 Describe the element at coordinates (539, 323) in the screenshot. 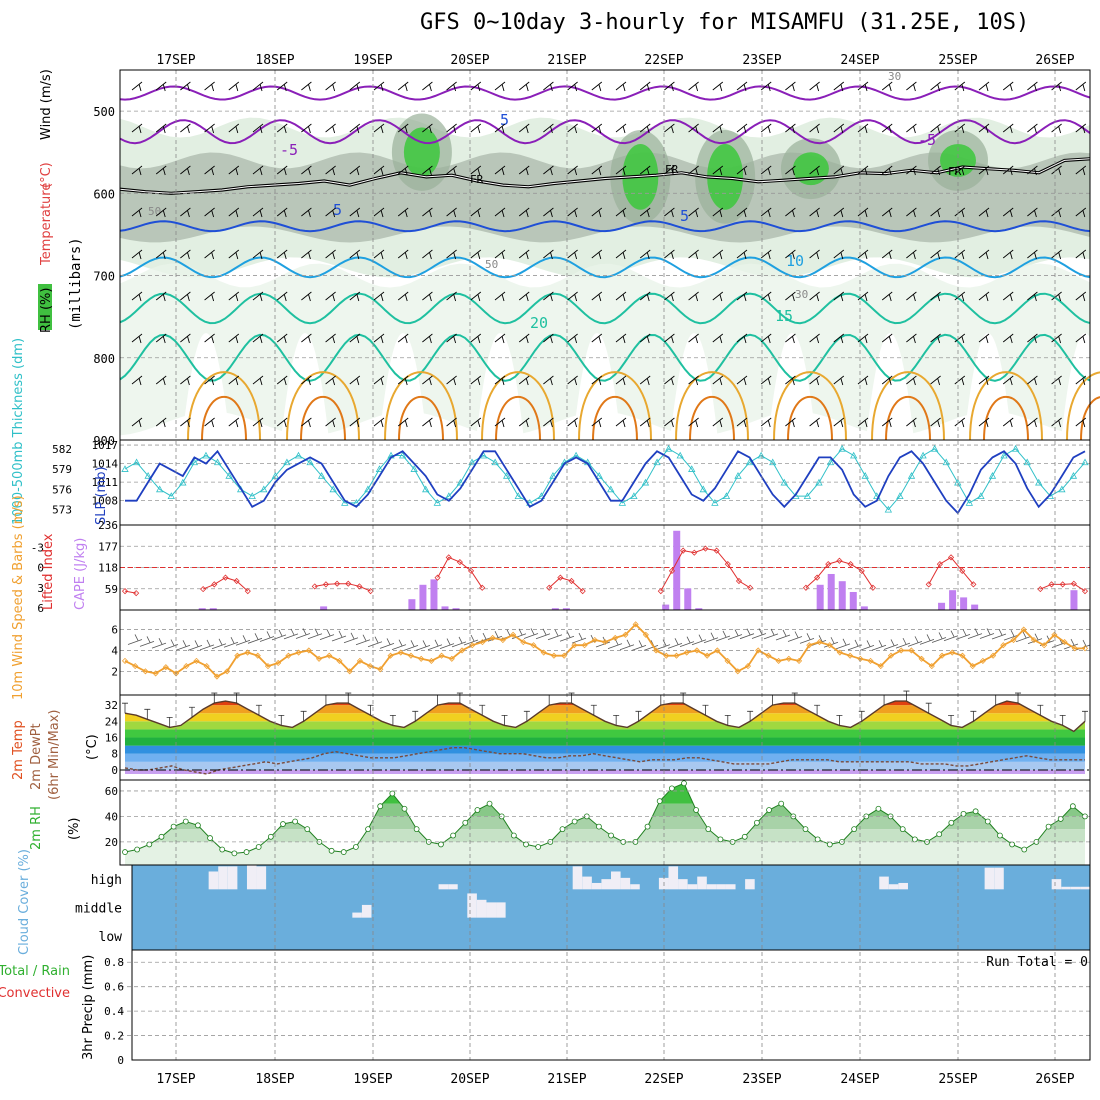

I see `contour-label: 20` at that location.